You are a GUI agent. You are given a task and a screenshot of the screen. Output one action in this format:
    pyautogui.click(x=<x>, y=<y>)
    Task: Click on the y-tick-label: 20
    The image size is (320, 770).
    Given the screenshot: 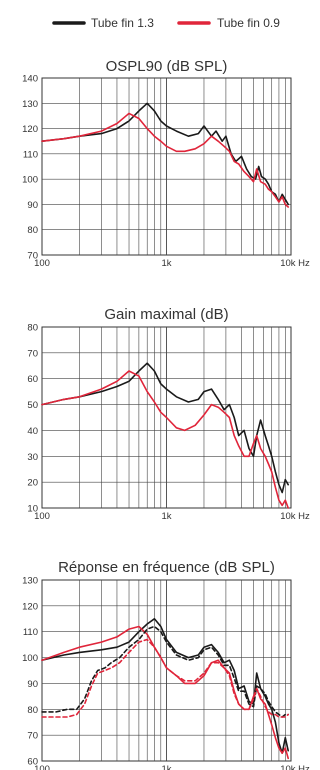 What is the action you would take?
    pyautogui.click(x=32, y=483)
    